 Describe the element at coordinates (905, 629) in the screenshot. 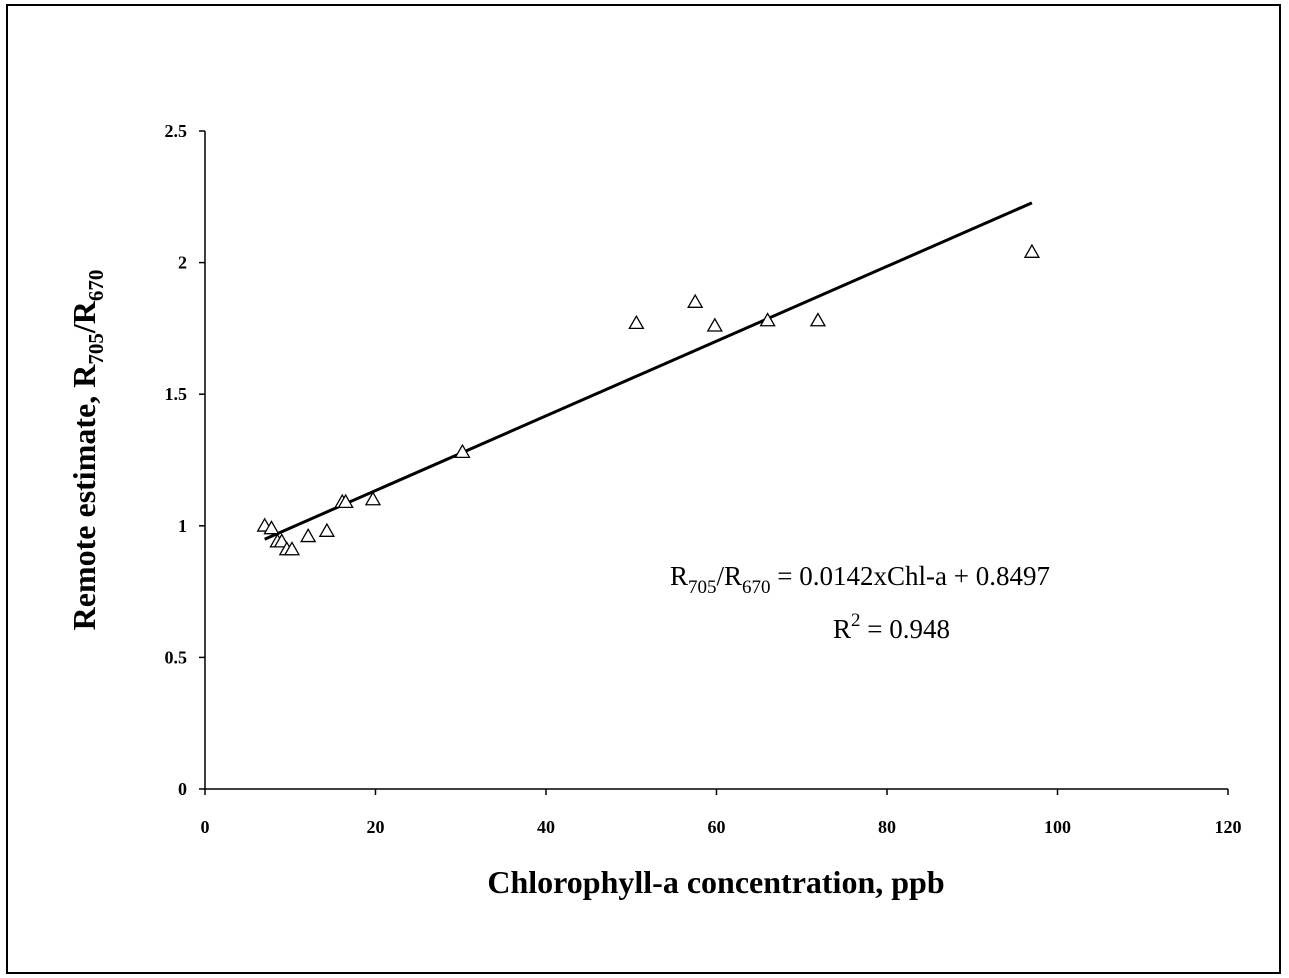

I see `r2-rest: = 0.948` at that location.